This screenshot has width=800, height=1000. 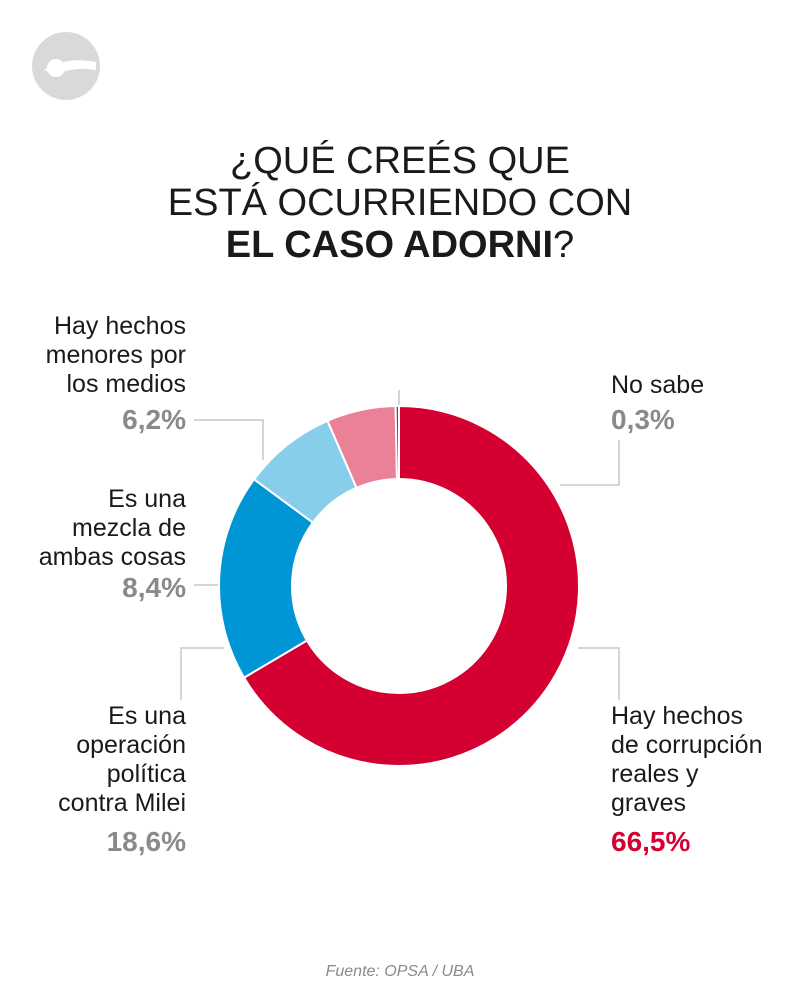 What do you see at coordinates (400, 971) in the screenshot?
I see `source-note: Fuente: OPSA / UBA` at bounding box center [400, 971].